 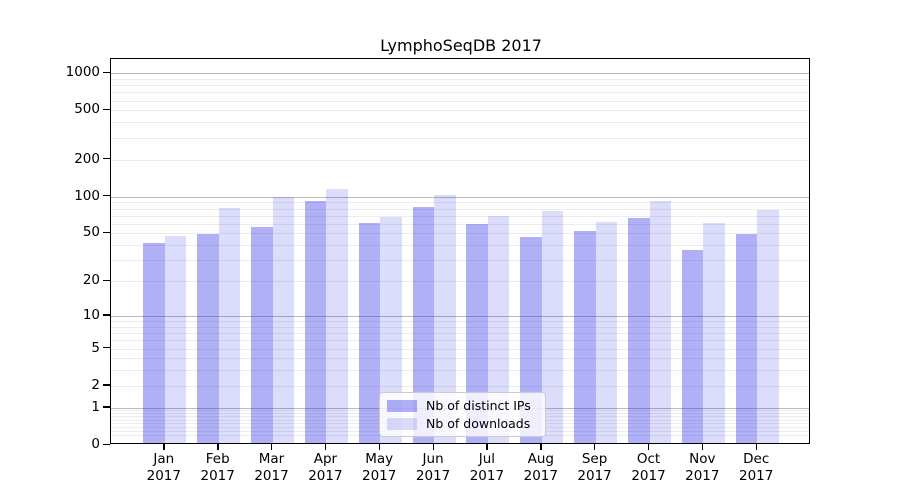 What do you see at coordinates (87, 158) in the screenshot?
I see `y-tick-label: 200` at bounding box center [87, 158].